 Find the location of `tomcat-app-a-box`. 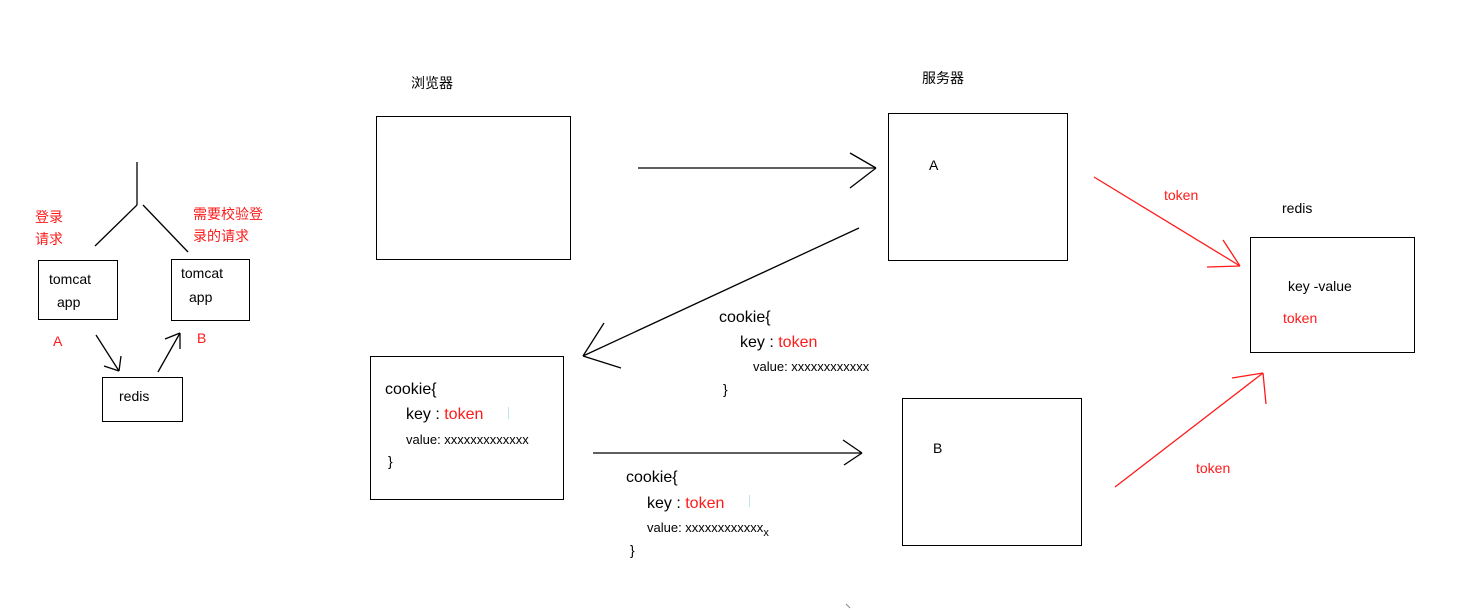

tomcat-app-a-box is located at coordinates (78, 290).